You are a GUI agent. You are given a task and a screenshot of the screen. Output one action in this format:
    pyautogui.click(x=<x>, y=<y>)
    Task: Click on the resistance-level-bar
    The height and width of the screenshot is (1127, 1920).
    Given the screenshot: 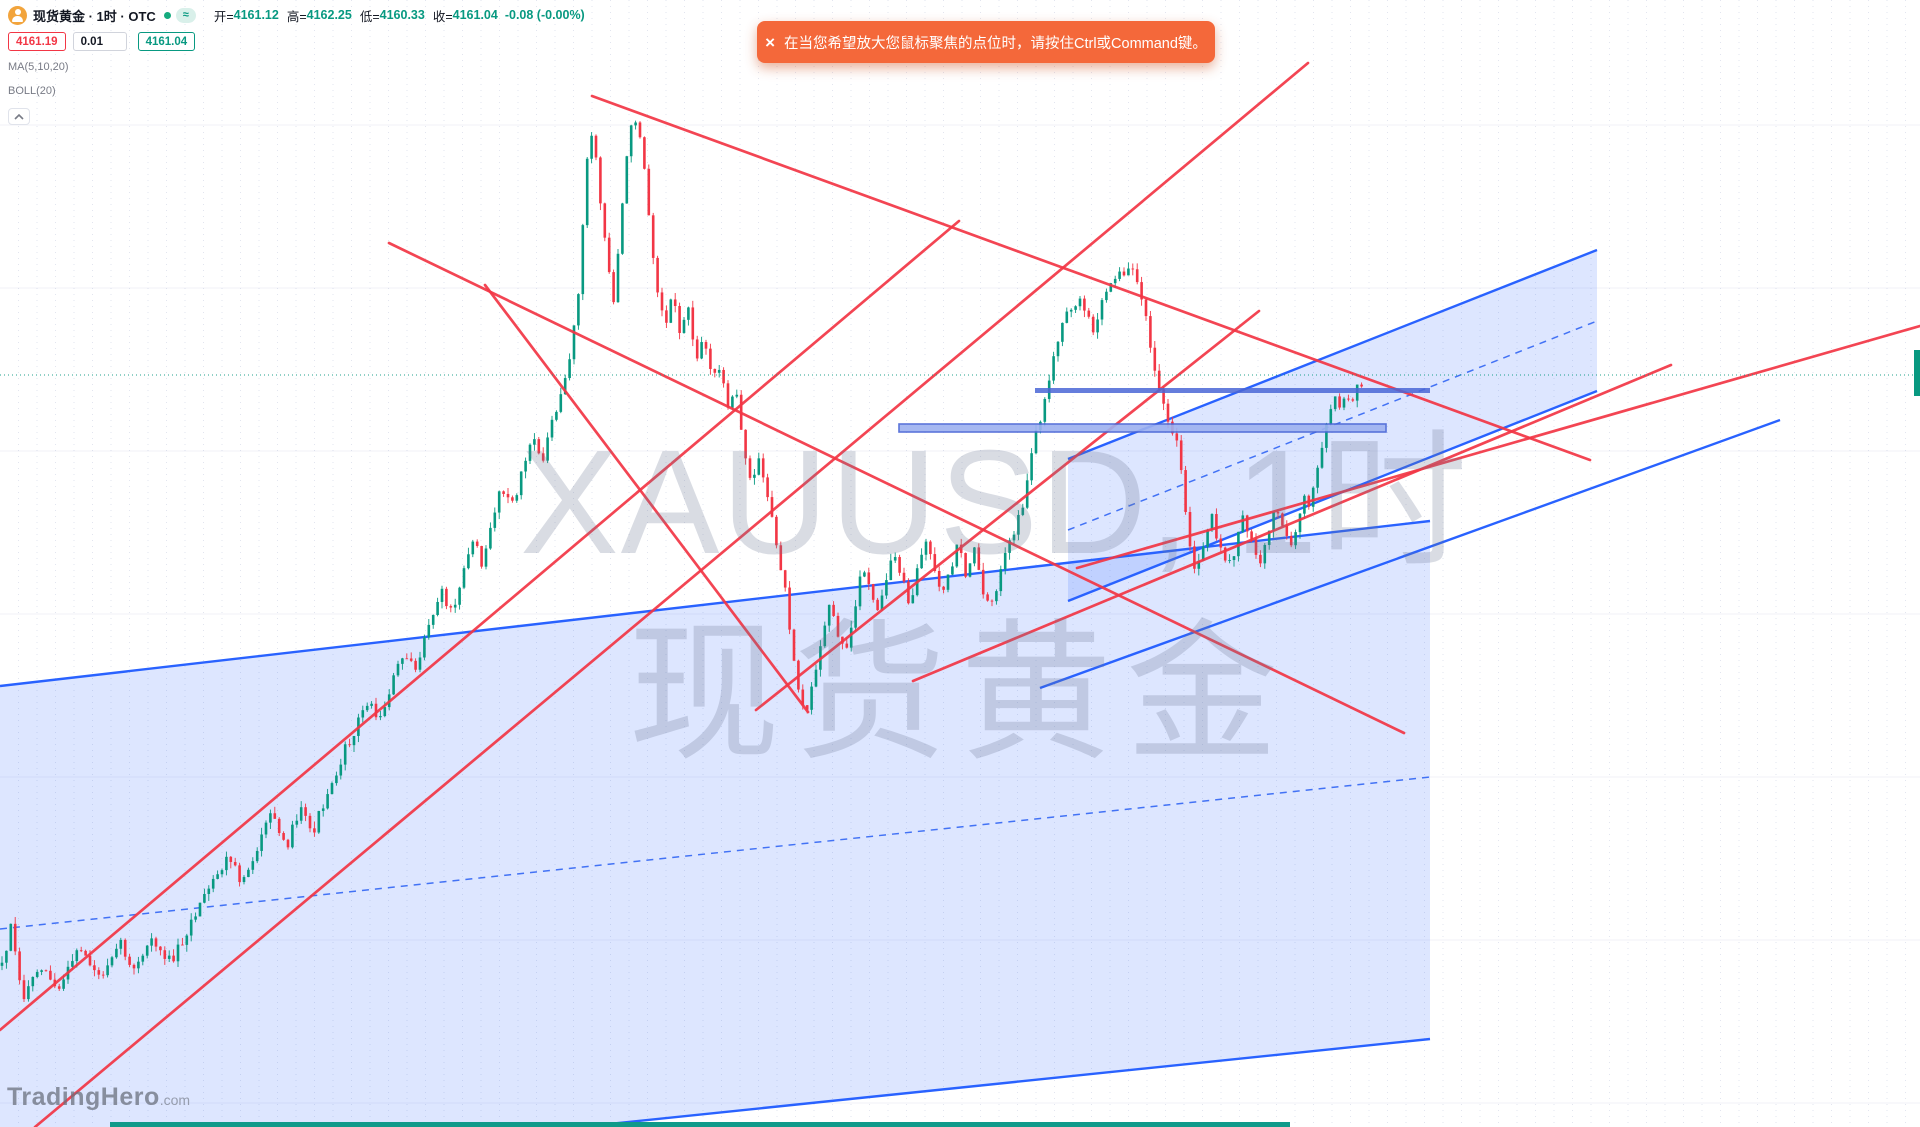 What is the action you would take?
    pyautogui.click(x=1232, y=390)
    